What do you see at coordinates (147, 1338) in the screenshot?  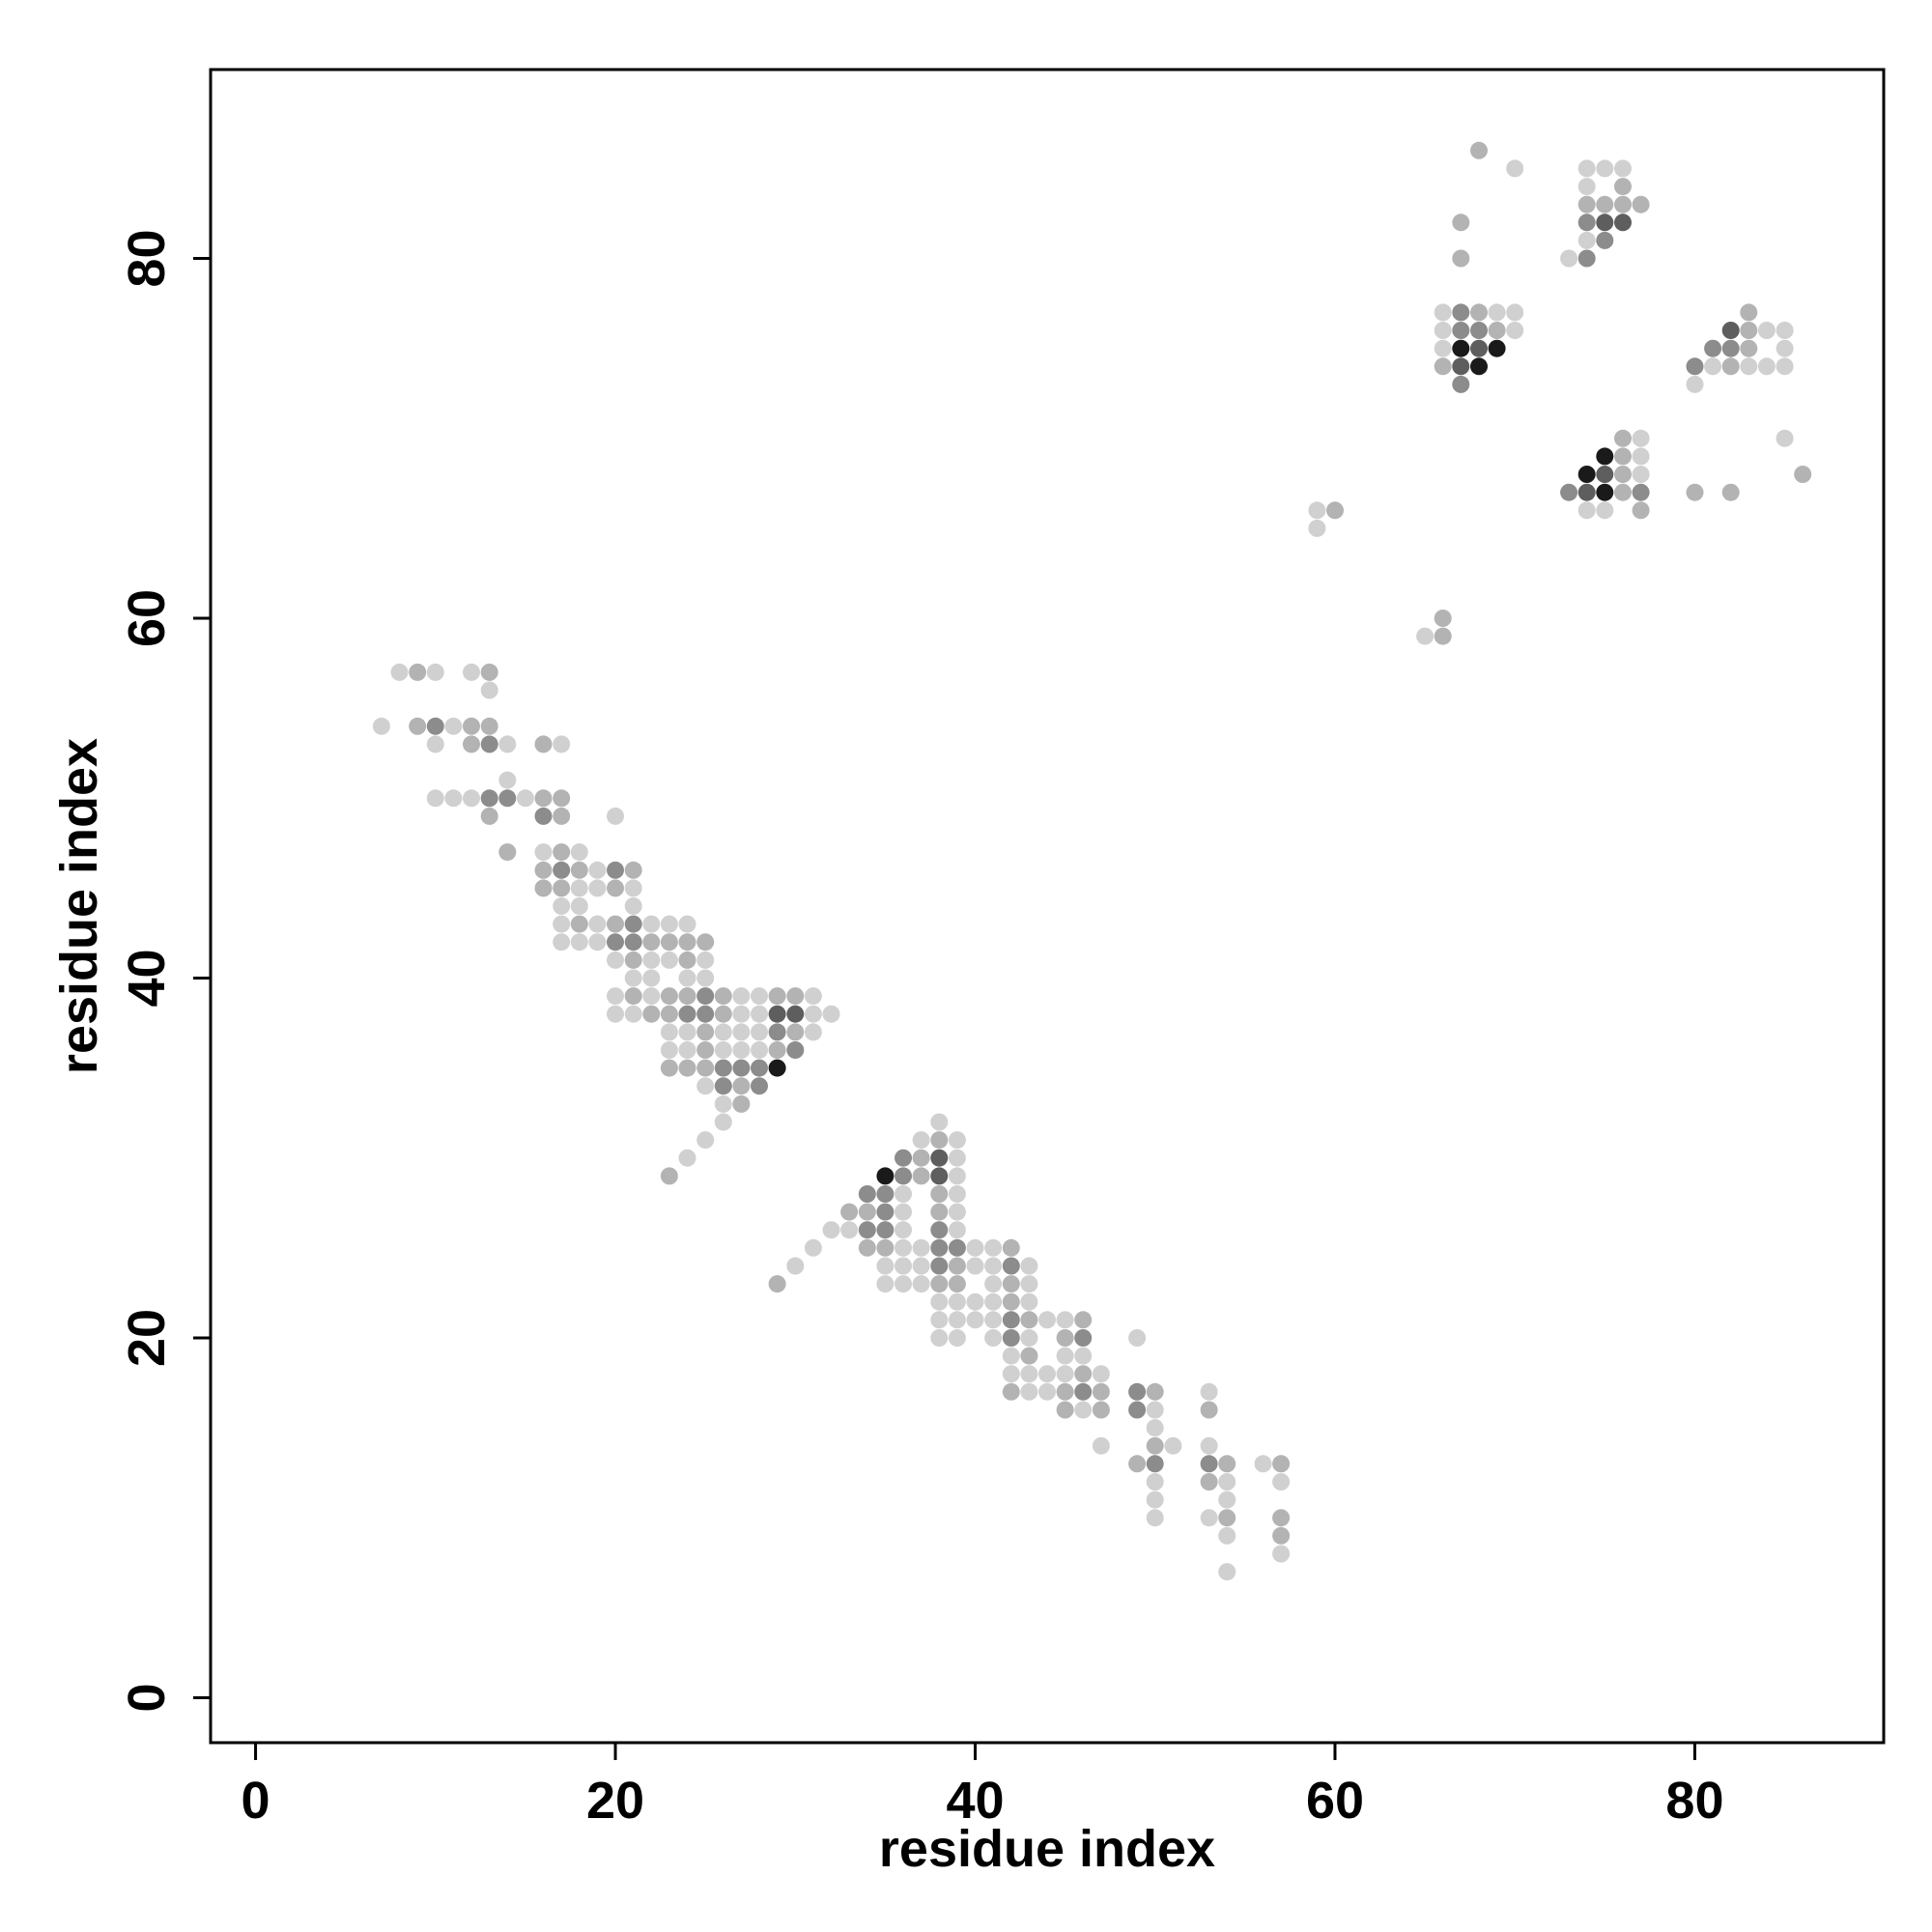 I see `y-tick-label: 20` at bounding box center [147, 1338].